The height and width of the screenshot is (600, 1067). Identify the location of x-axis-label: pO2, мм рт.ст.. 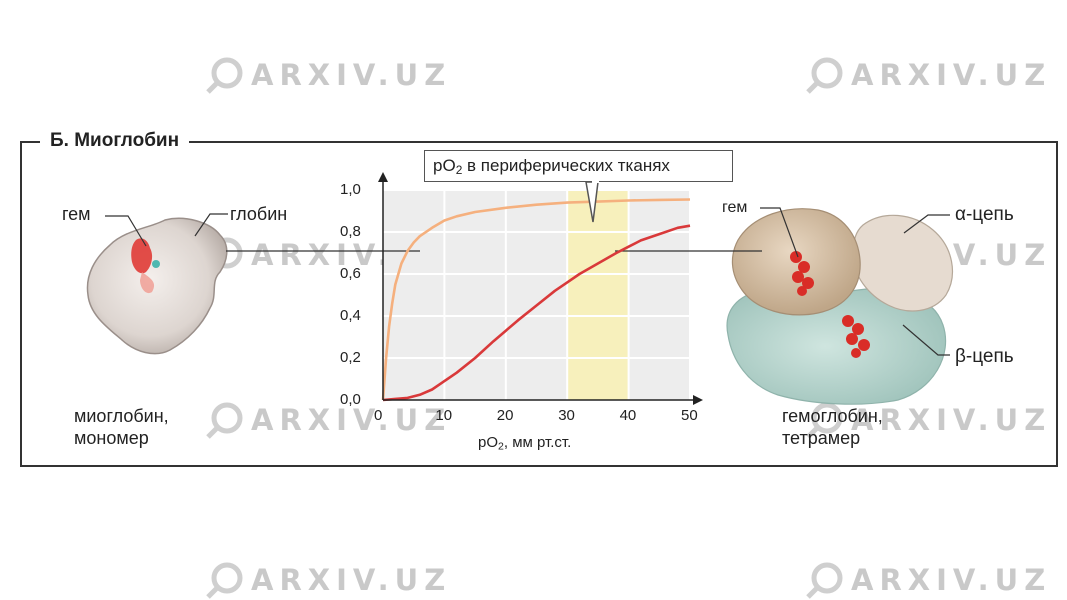
(525, 443).